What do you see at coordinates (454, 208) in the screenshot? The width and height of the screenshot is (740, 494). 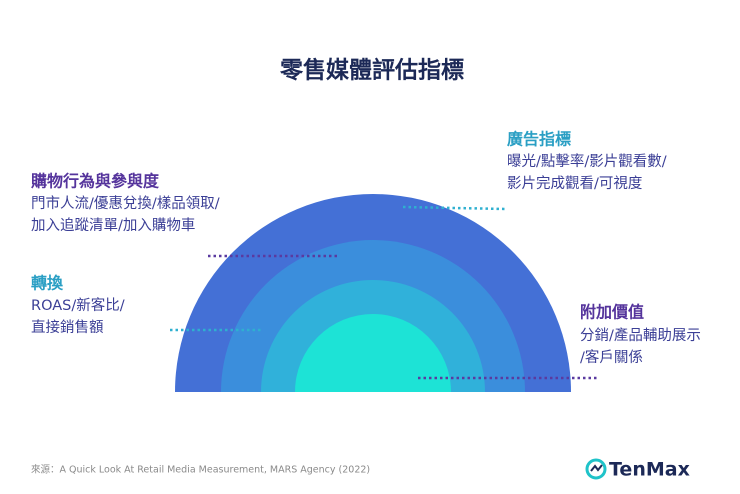 I see `connector` at bounding box center [454, 208].